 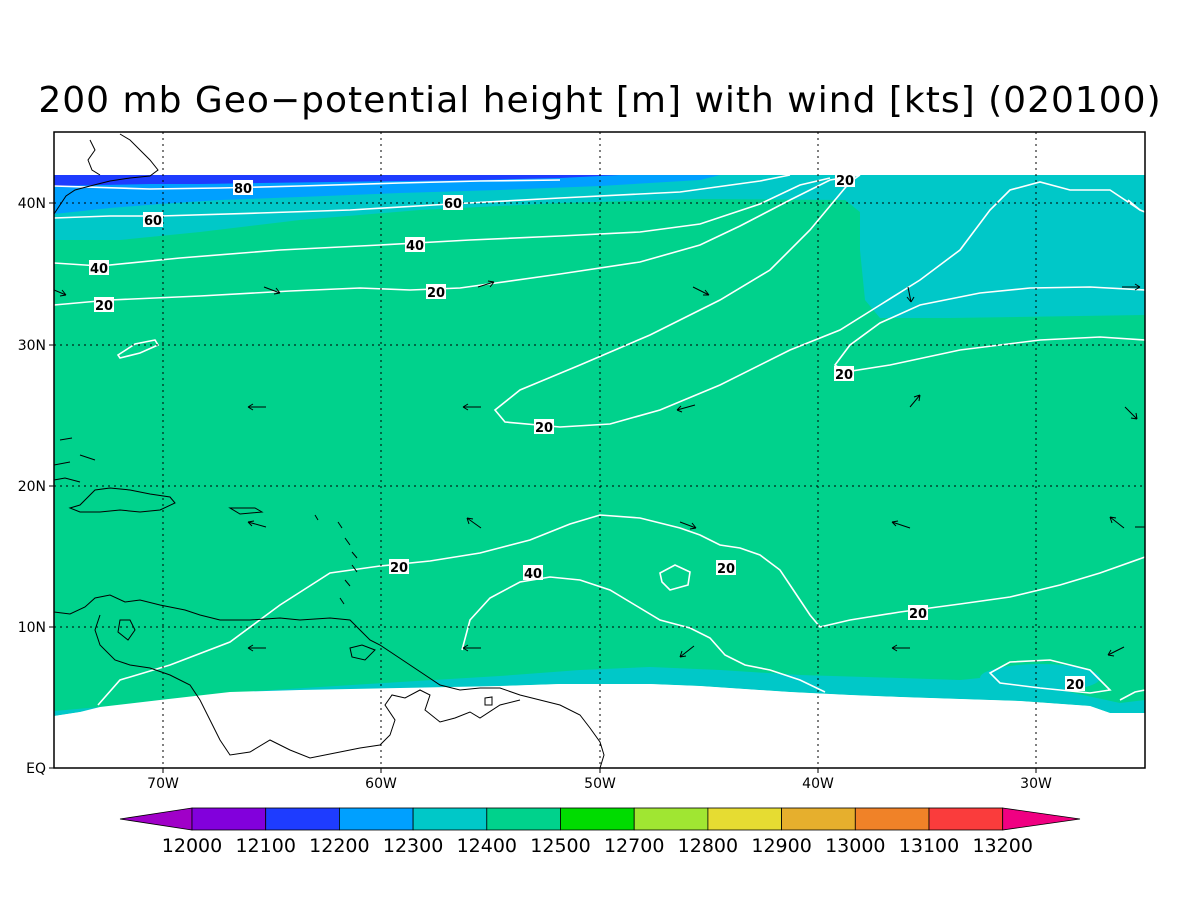 I want to click on lon-label-70w: 70W, so click(x=163, y=784).